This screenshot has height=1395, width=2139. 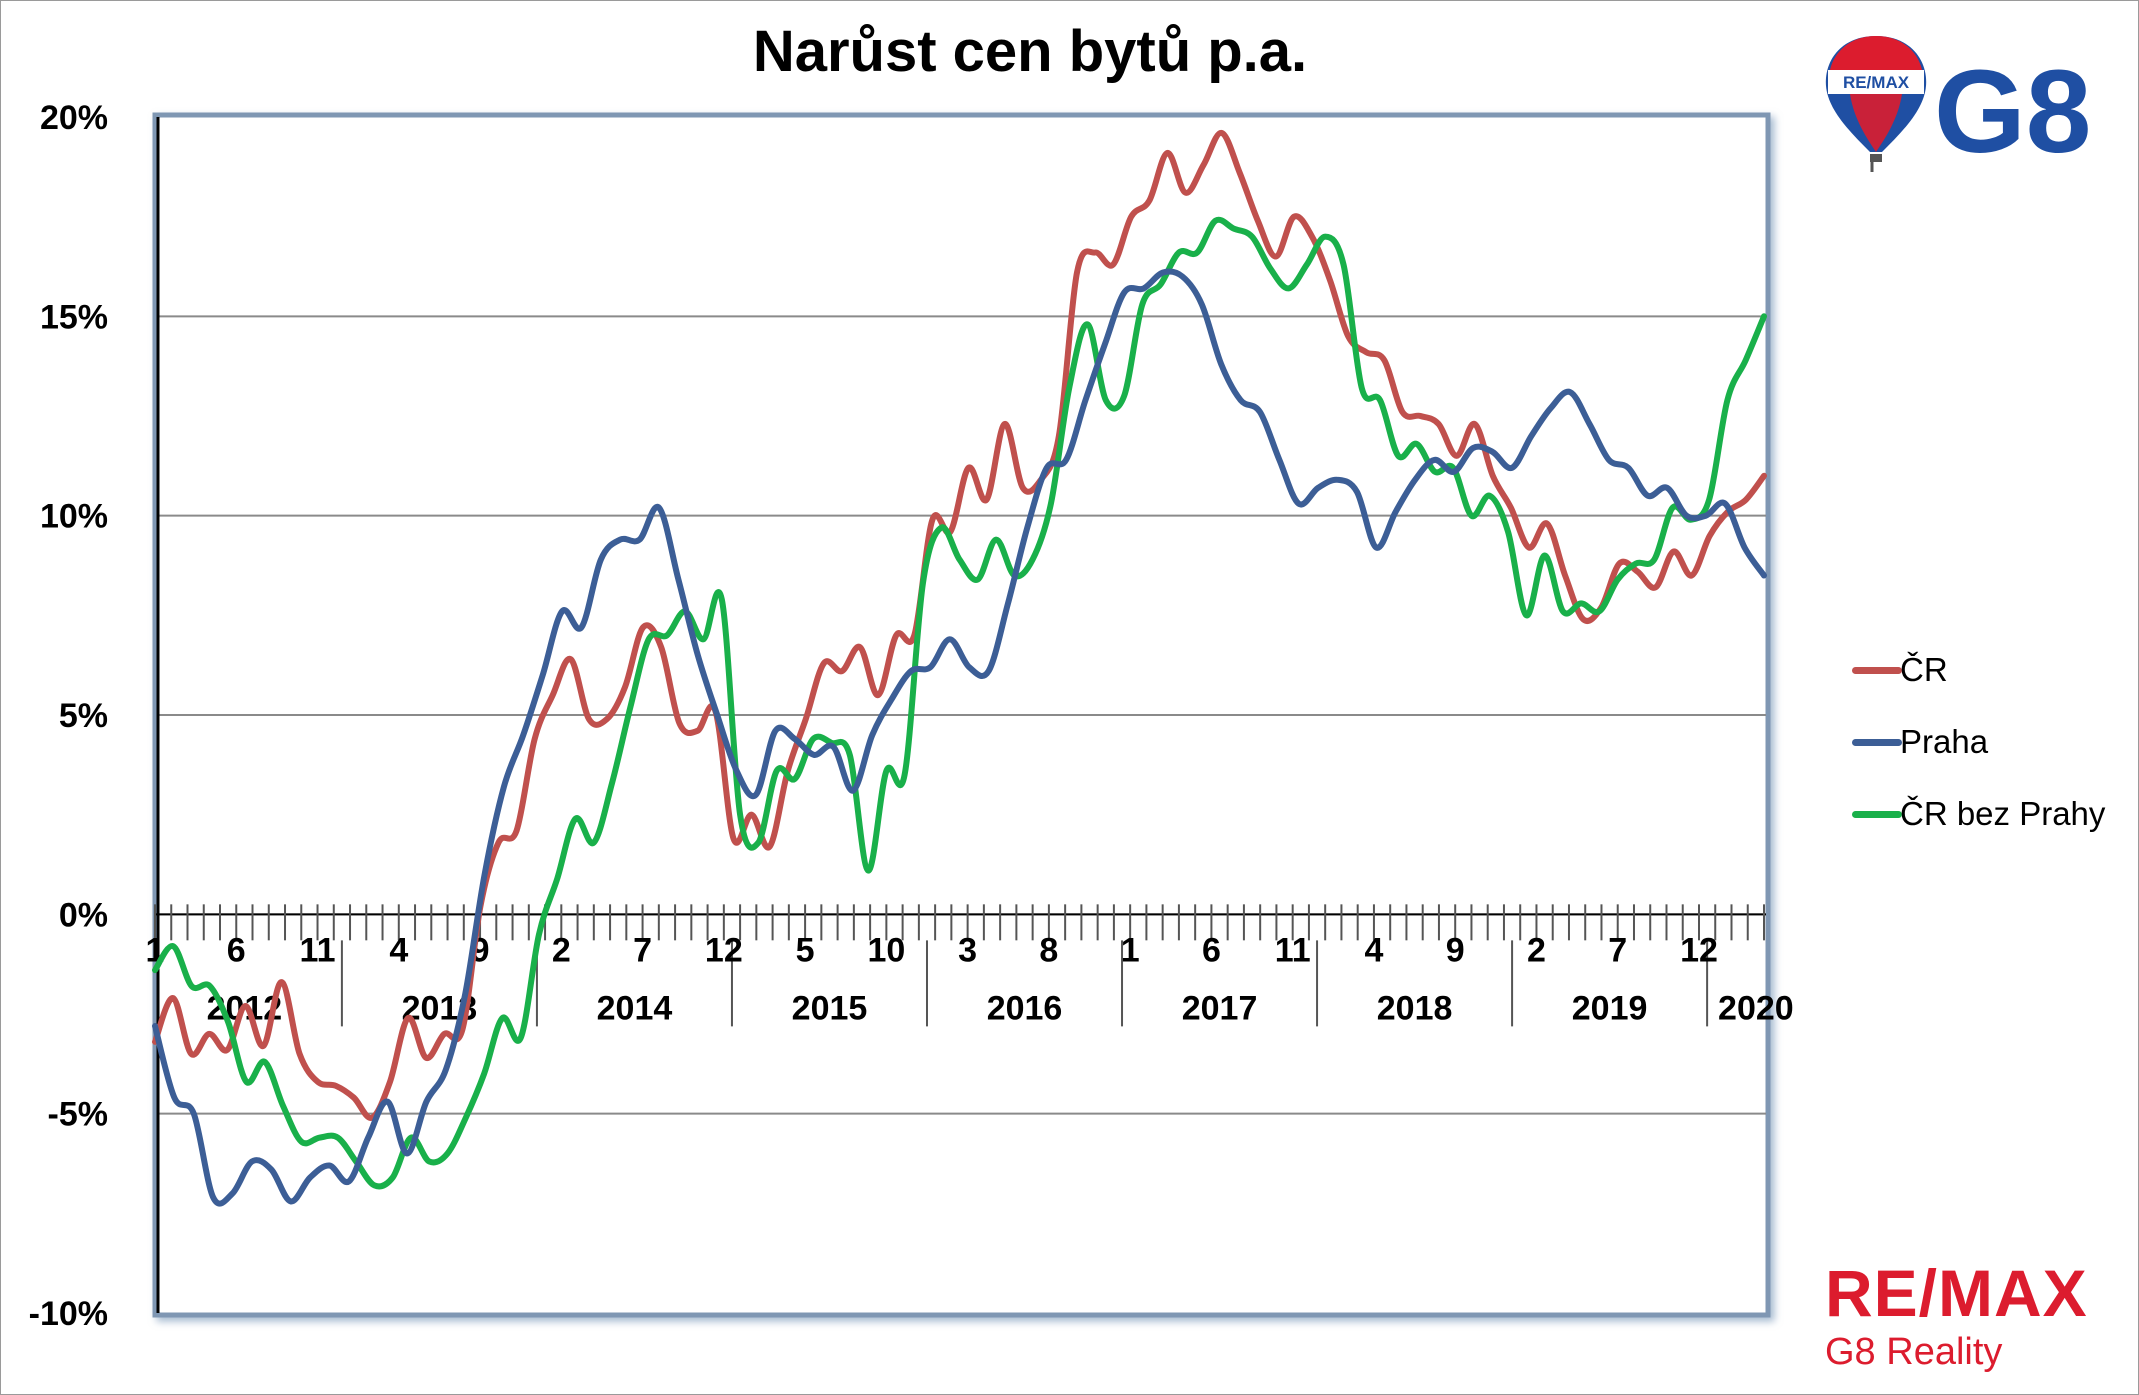 What do you see at coordinates (1924, 669) in the screenshot?
I see `legend-label: ČR` at bounding box center [1924, 669].